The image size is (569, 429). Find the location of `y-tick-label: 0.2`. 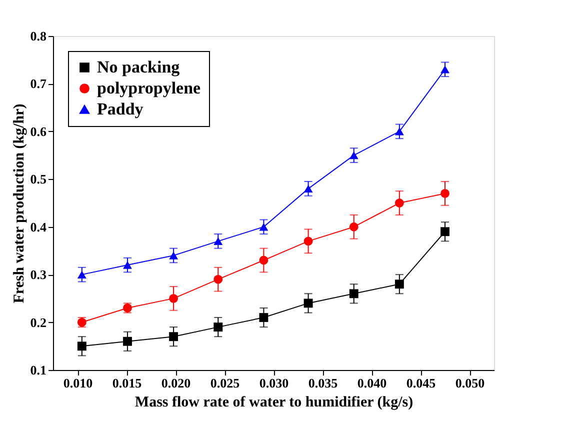

y-tick-label: 0.2 is located at coordinates (38, 322).